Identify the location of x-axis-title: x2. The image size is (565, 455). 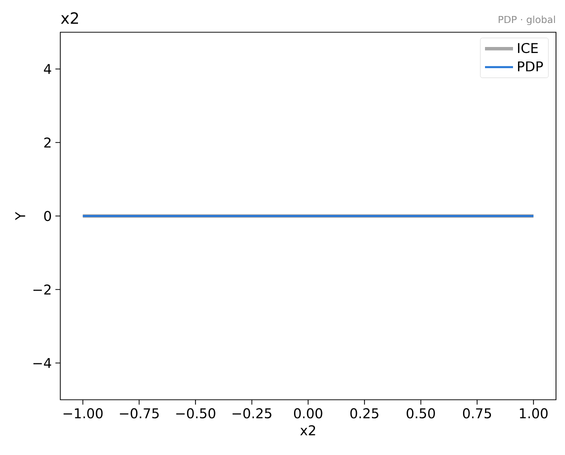
(308, 430).